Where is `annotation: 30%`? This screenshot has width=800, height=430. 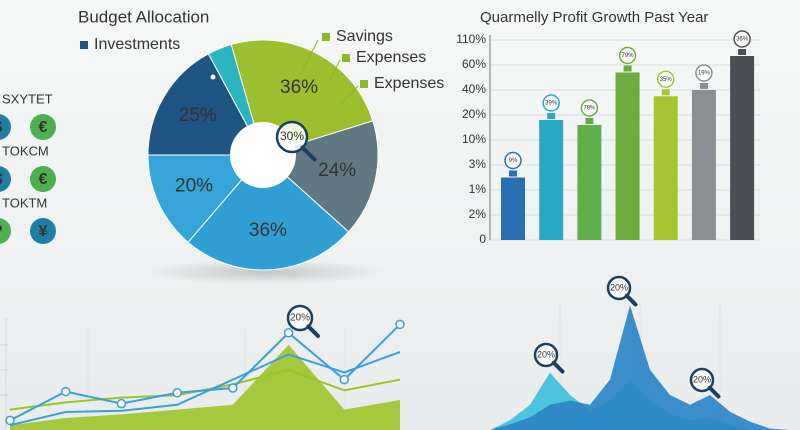
annotation: 30% is located at coordinates (292, 136).